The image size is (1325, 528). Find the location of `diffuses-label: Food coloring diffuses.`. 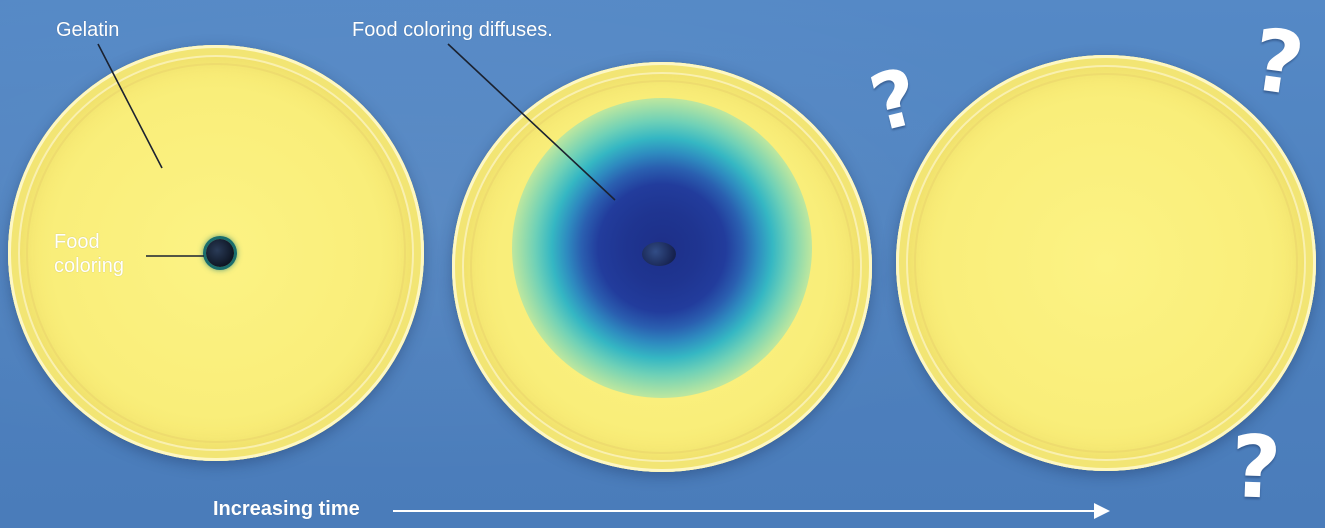

diffuses-label: Food coloring diffuses. is located at coordinates (452, 30).